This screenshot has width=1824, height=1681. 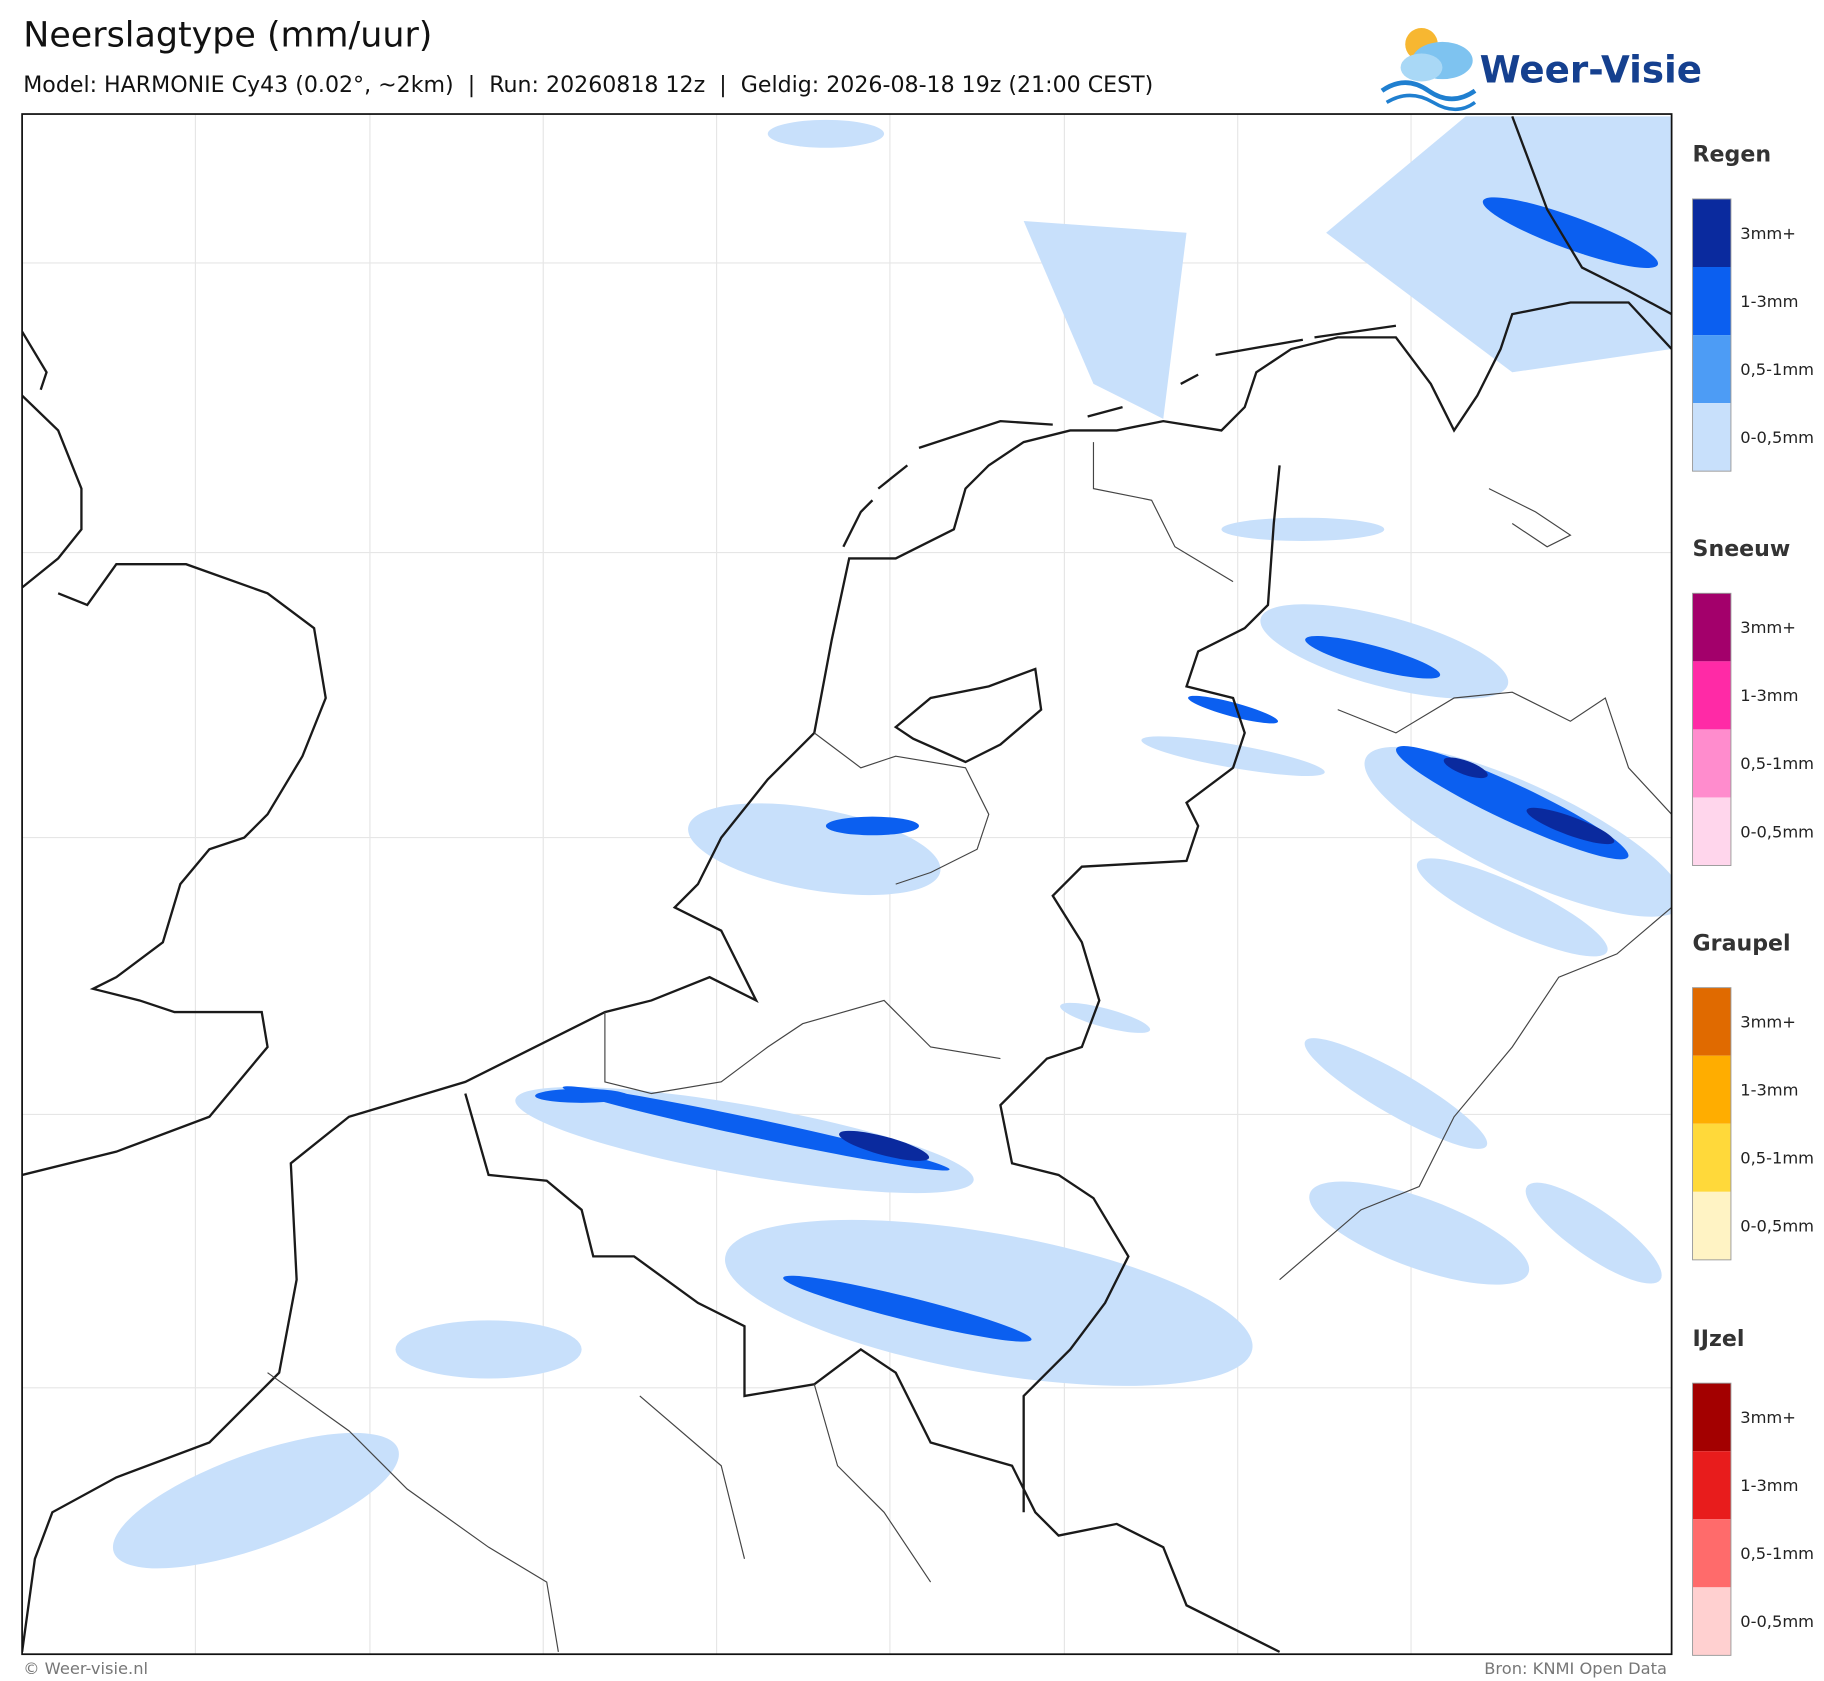 What do you see at coordinates (85, 1668) in the screenshot?
I see `footer-credit: © Weer-visie.nl` at bounding box center [85, 1668].